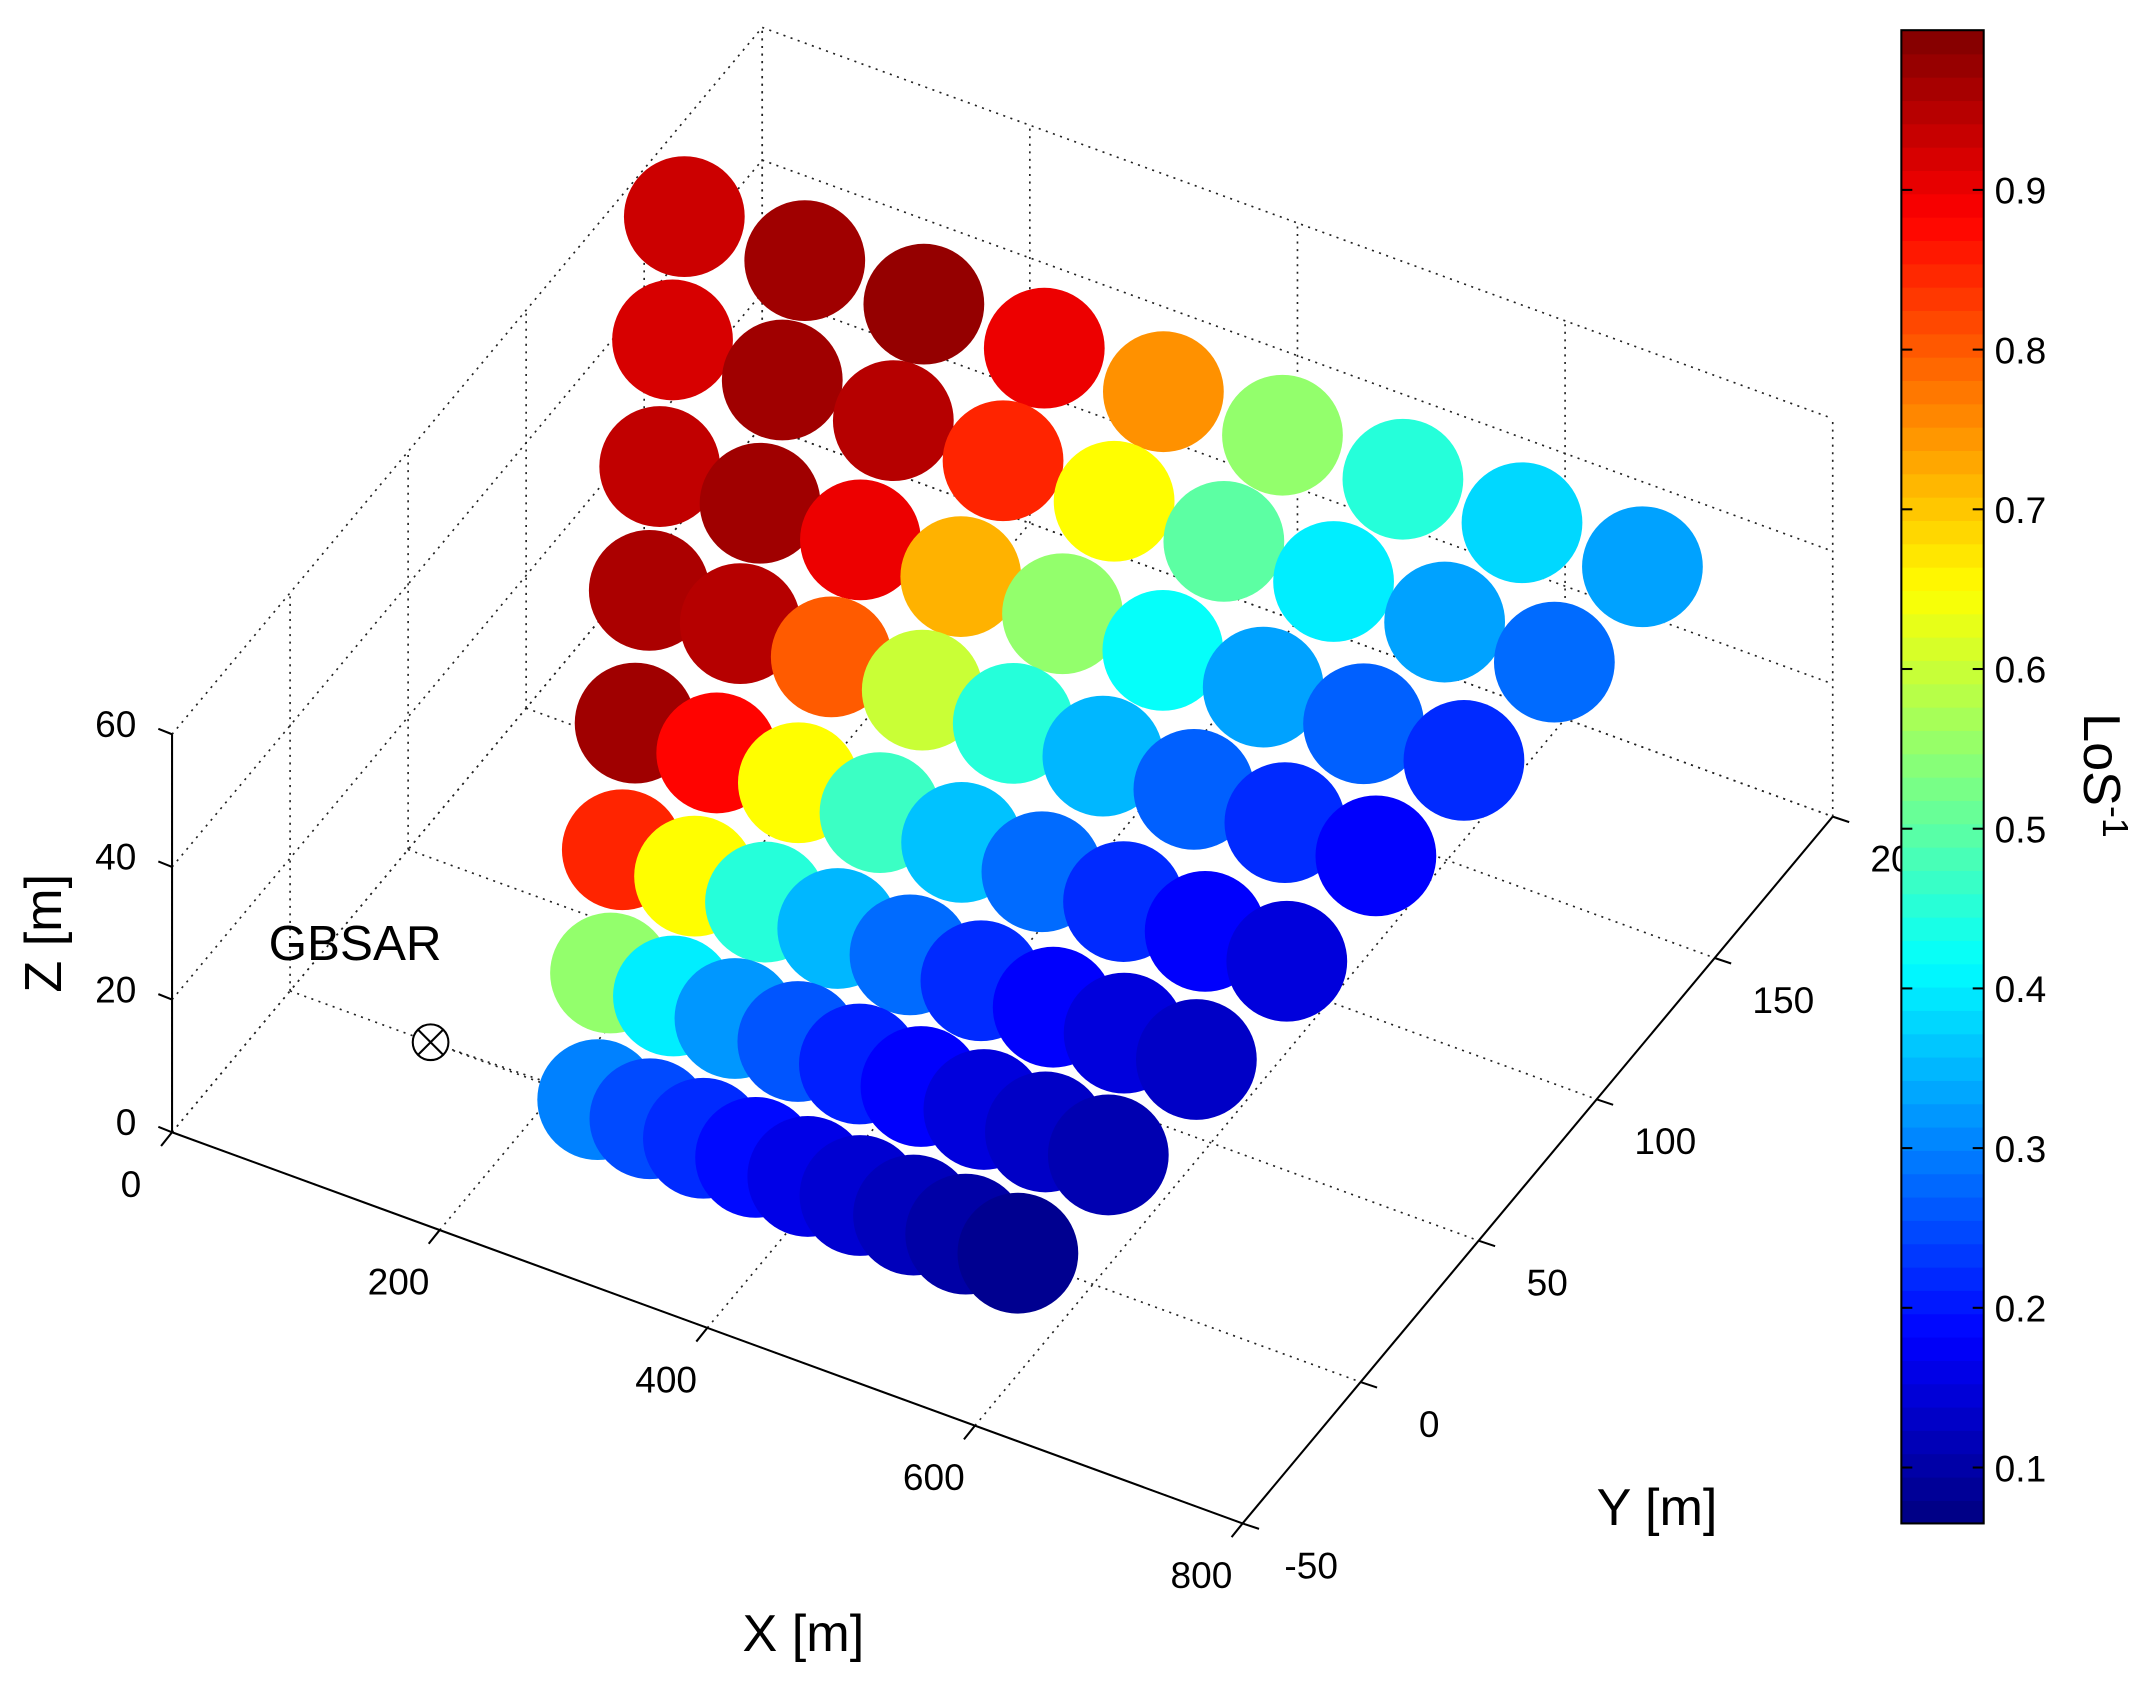 The height and width of the screenshot is (1684, 2153). I want to click on z-tick-label: 60, so click(115, 724).